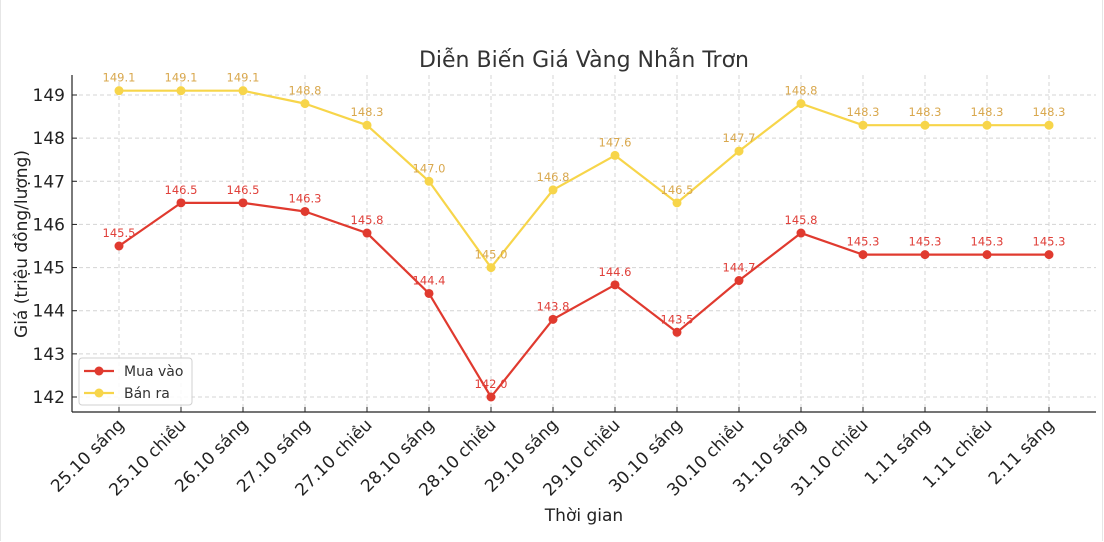 The width and height of the screenshot is (1104, 542). I want to click on data-label: 145.5, so click(119, 233).